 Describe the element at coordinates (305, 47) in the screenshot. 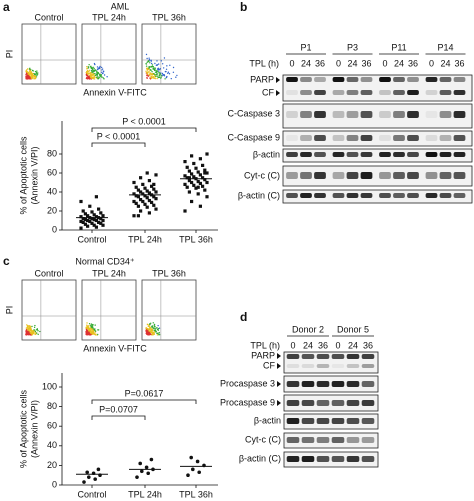

I see `group-label: P1` at that location.